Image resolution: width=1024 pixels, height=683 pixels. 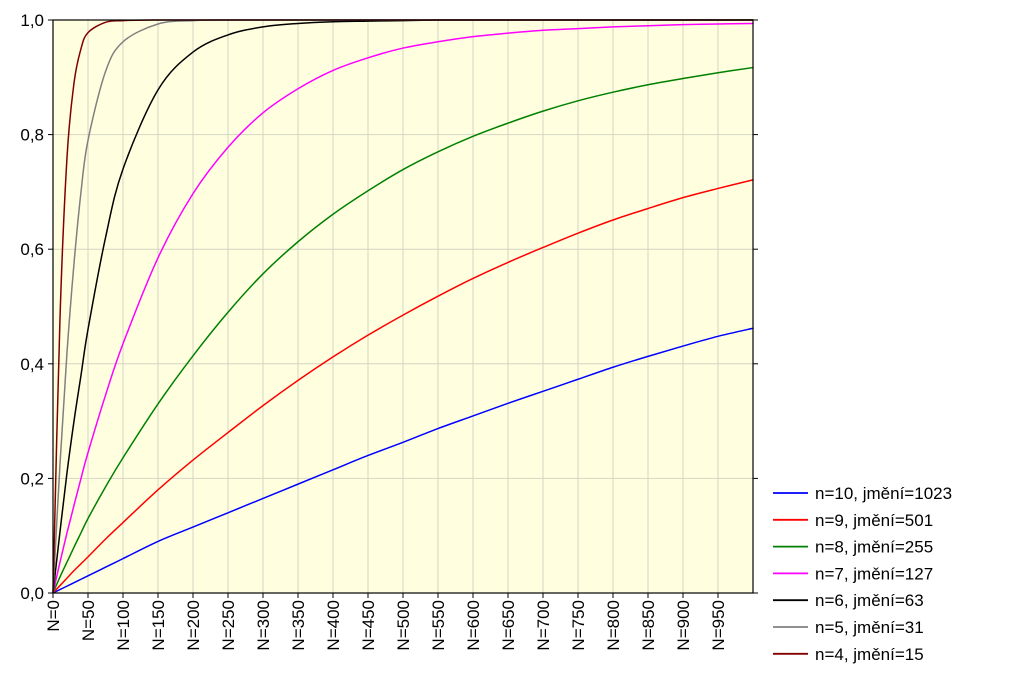 What do you see at coordinates (193, 625) in the screenshot?
I see `x-tick-label: N=200` at bounding box center [193, 625].